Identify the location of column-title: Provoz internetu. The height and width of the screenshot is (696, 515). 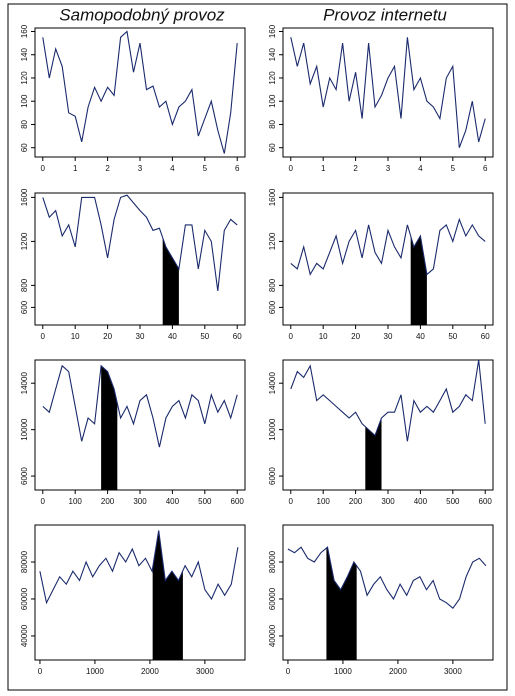
(385, 14).